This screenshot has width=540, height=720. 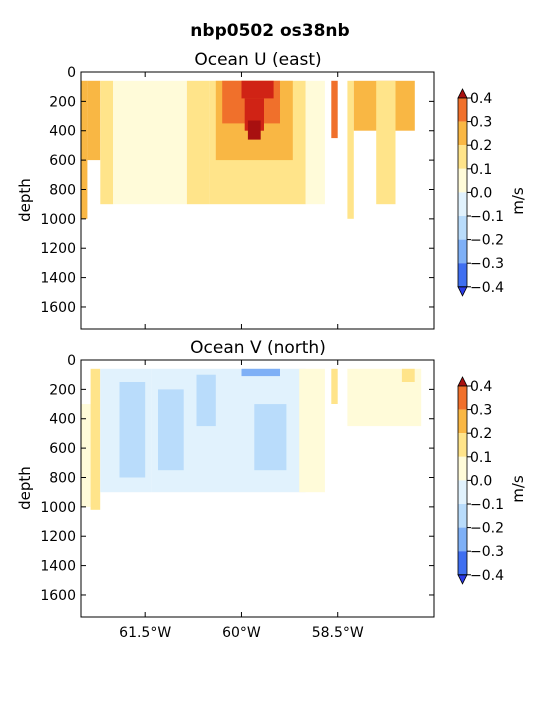 I want to click on panel-ocean-u-xaxis, so click(x=241, y=200).